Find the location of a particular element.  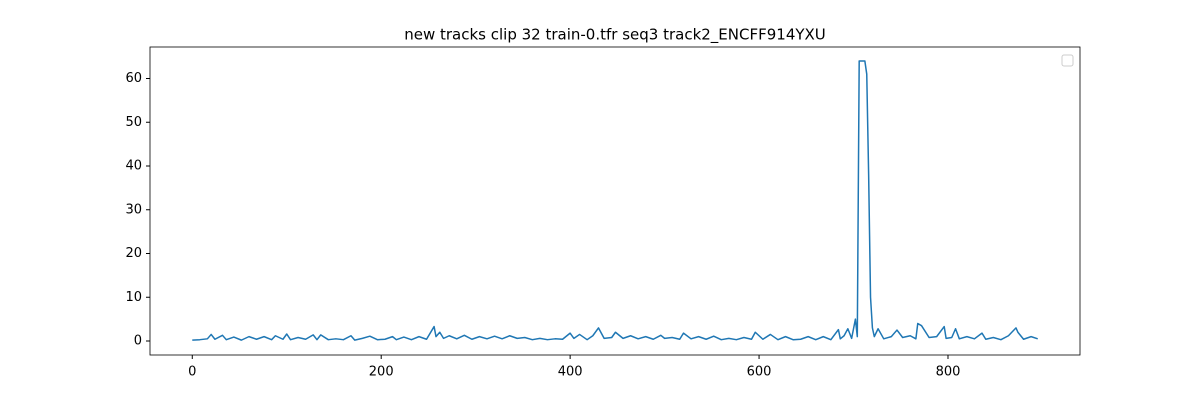

x-tick-label: 600 is located at coordinates (759, 372).